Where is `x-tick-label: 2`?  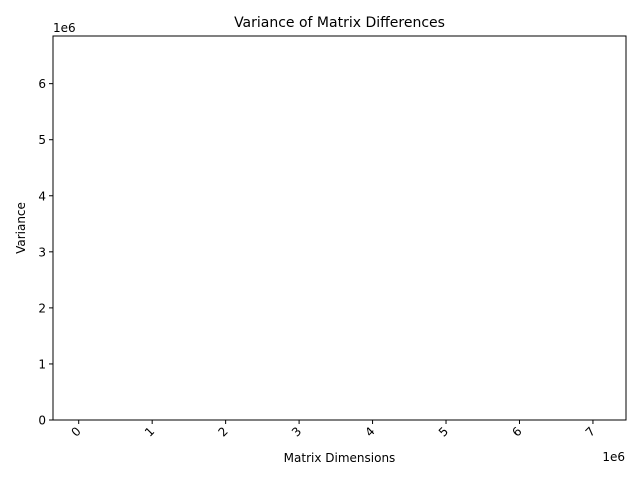 x-tick-label: 2 is located at coordinates (222, 431).